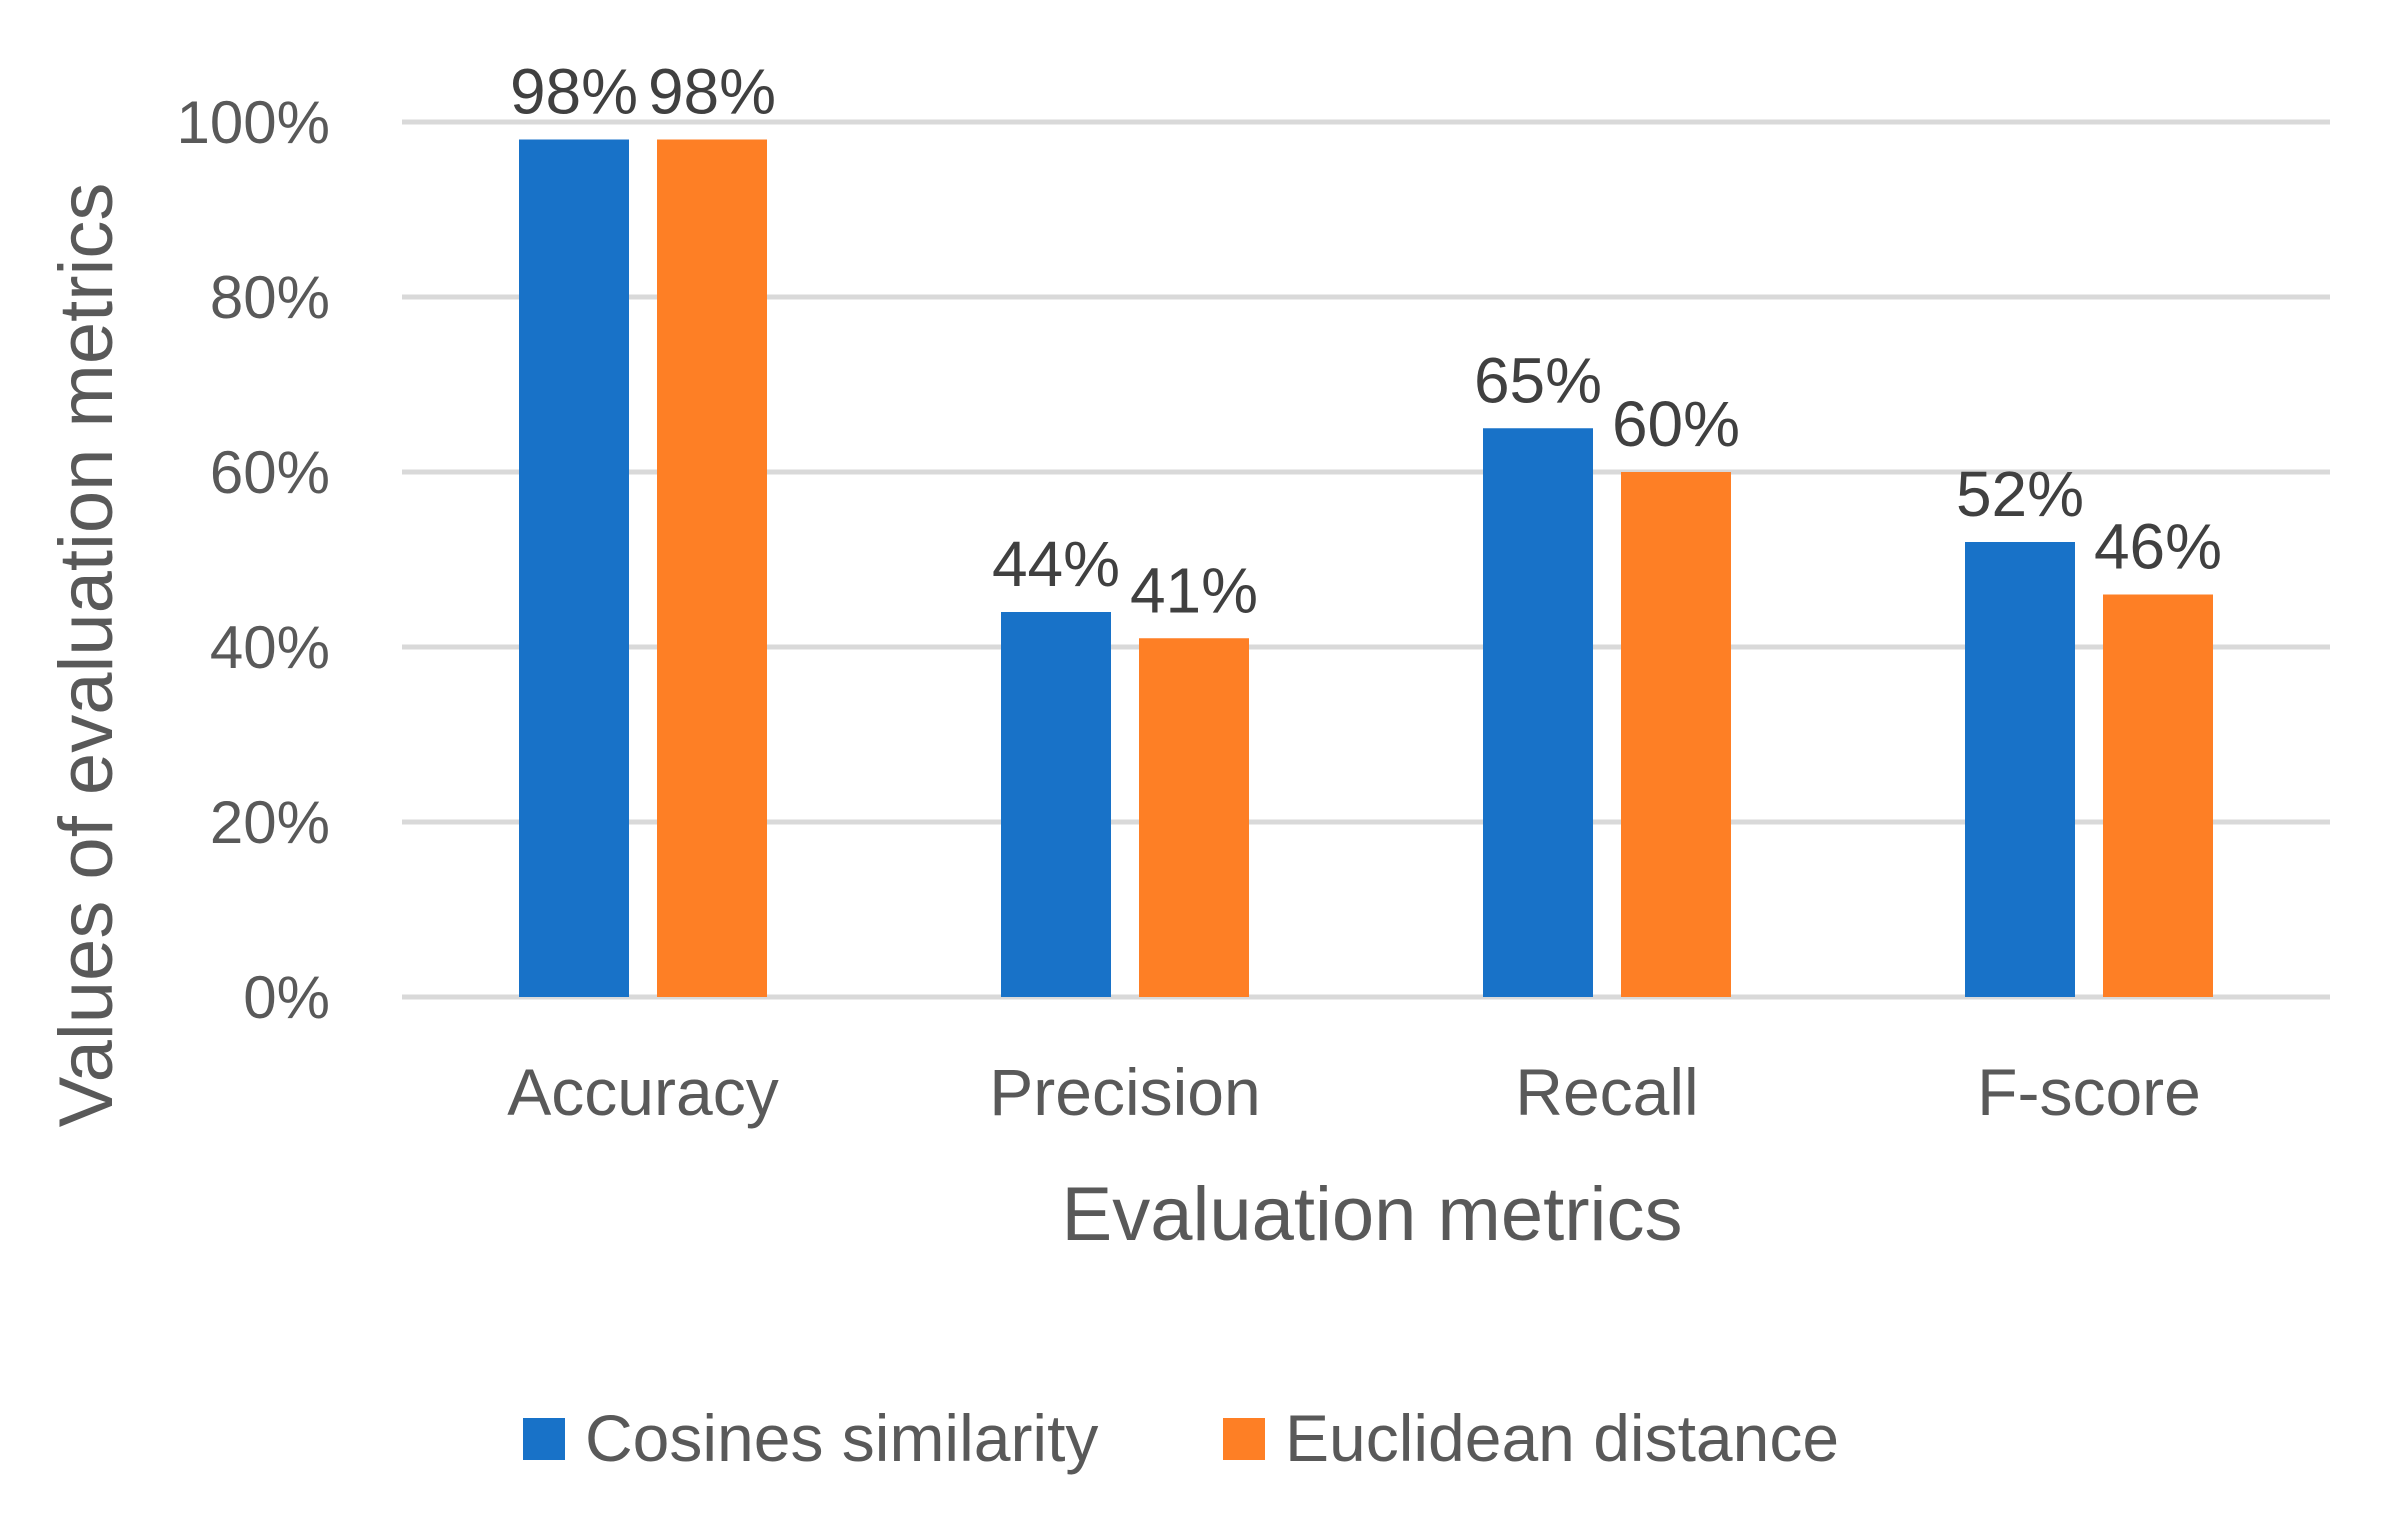 The width and height of the screenshot is (2387, 1513). What do you see at coordinates (2020, 769) in the screenshot?
I see `bar-cosines-similarity-f-score` at bounding box center [2020, 769].